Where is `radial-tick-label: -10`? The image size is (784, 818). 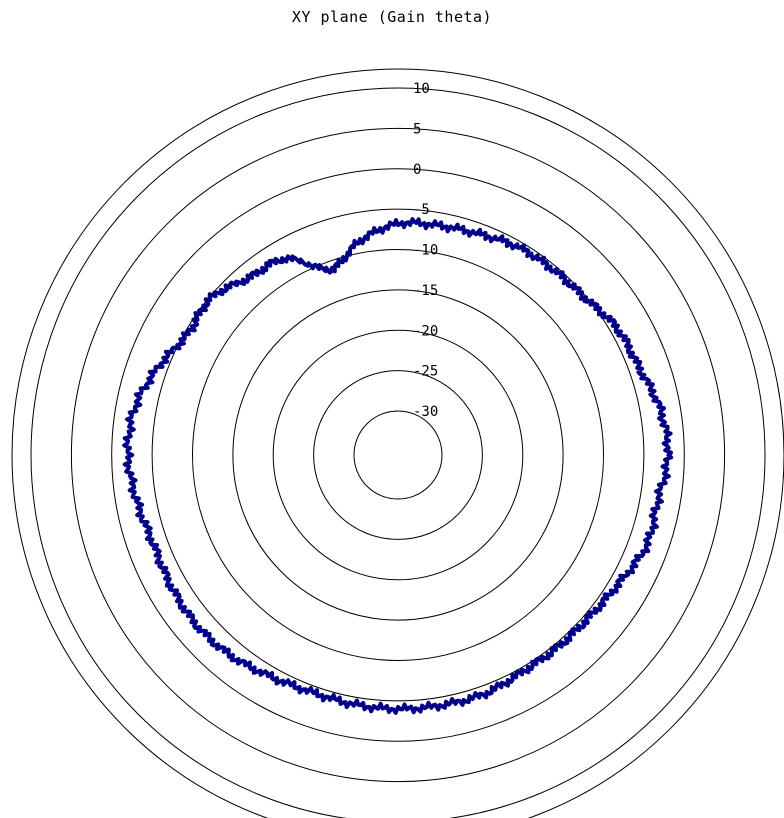
radial-tick-label: -10 is located at coordinates (425, 251).